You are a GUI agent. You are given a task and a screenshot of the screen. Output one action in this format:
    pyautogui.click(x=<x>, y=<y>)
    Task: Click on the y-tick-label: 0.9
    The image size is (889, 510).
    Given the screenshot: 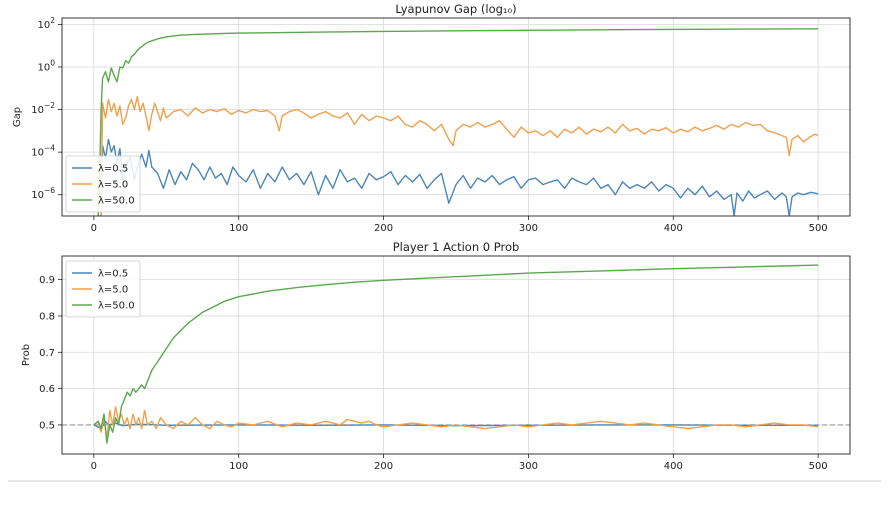 What is the action you would take?
    pyautogui.click(x=47, y=280)
    